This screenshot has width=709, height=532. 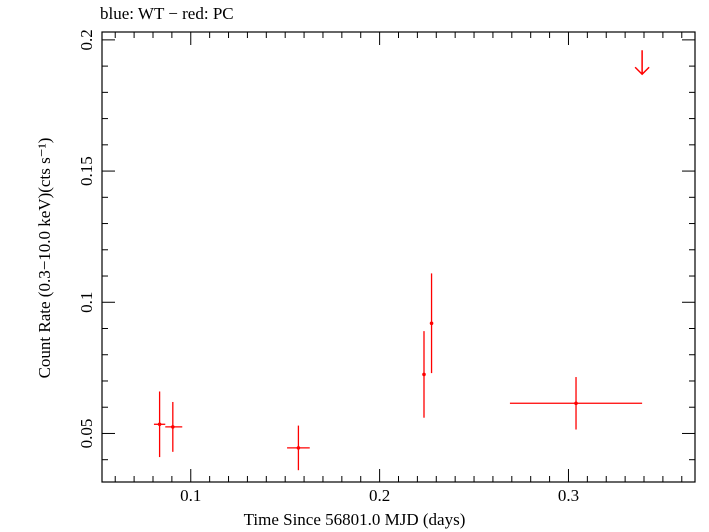 I want to click on x-tick-label: 0.2, so click(x=379, y=495).